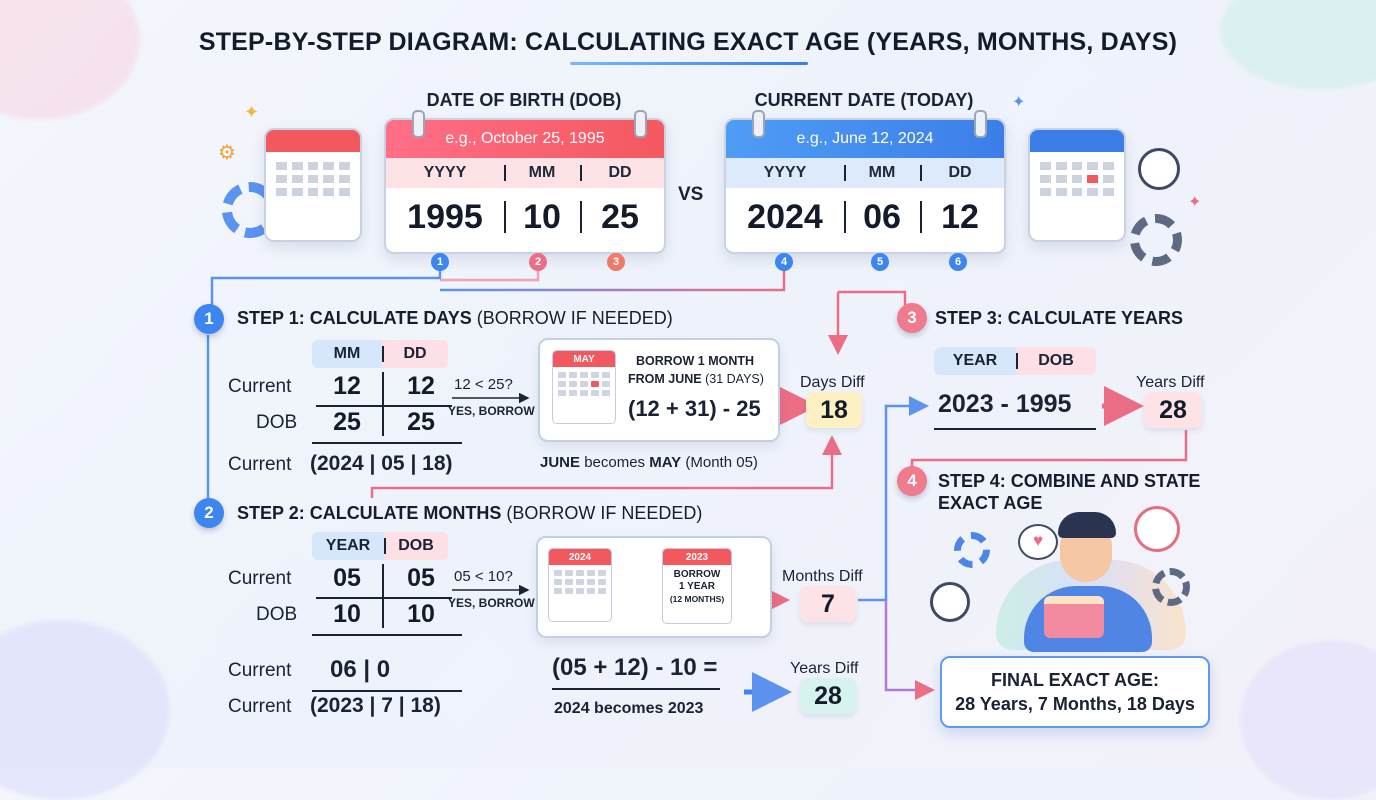  What do you see at coordinates (665, 379) in the screenshot?
I see `step1-borrow-from: FROM JUNE` at bounding box center [665, 379].